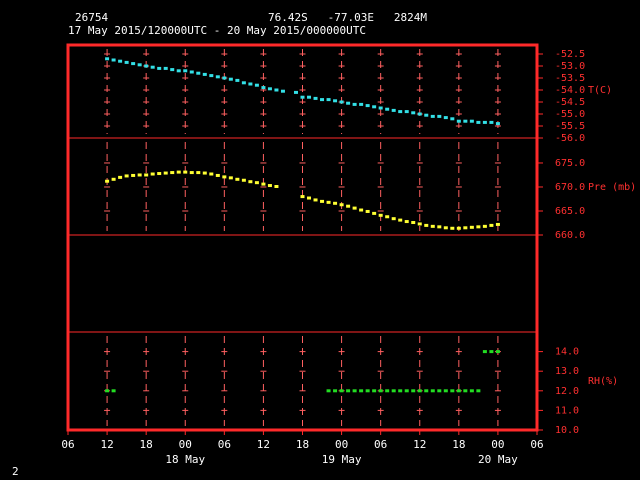 This screenshot has width=640, height=480. I want to click on x-tick-label: 18, so click(458, 444).